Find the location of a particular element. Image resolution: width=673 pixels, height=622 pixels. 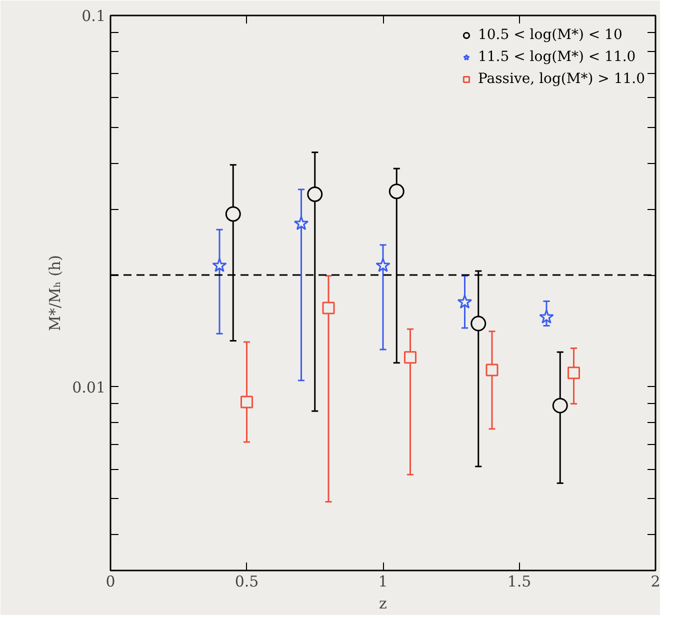

legend-label: 10.5 < log(M*) < 10 is located at coordinates (550, 35).